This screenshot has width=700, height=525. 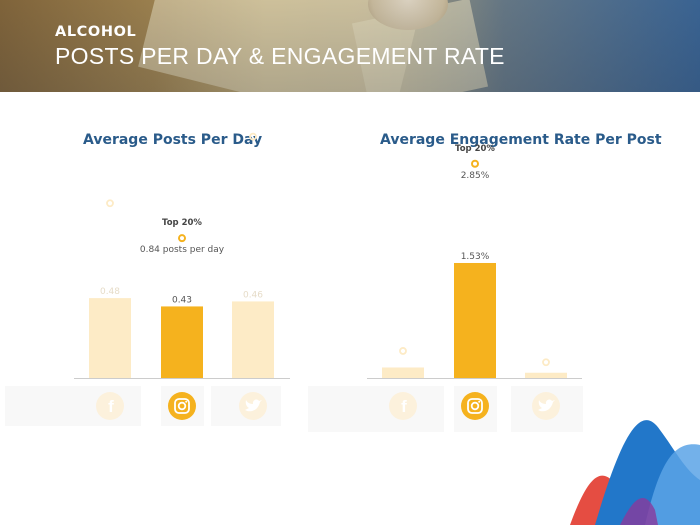 What do you see at coordinates (110, 292) in the screenshot?
I see `value-label-facebook: 0.48` at bounding box center [110, 292].